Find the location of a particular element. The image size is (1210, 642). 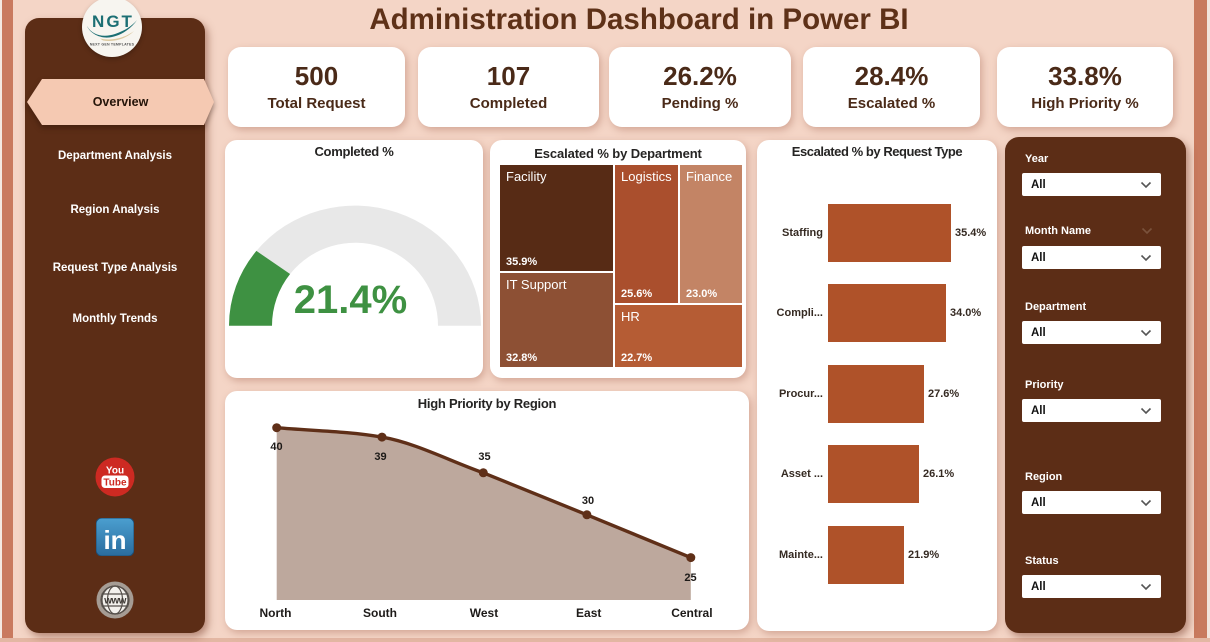

svg-text: West is located at coordinates (484, 613).